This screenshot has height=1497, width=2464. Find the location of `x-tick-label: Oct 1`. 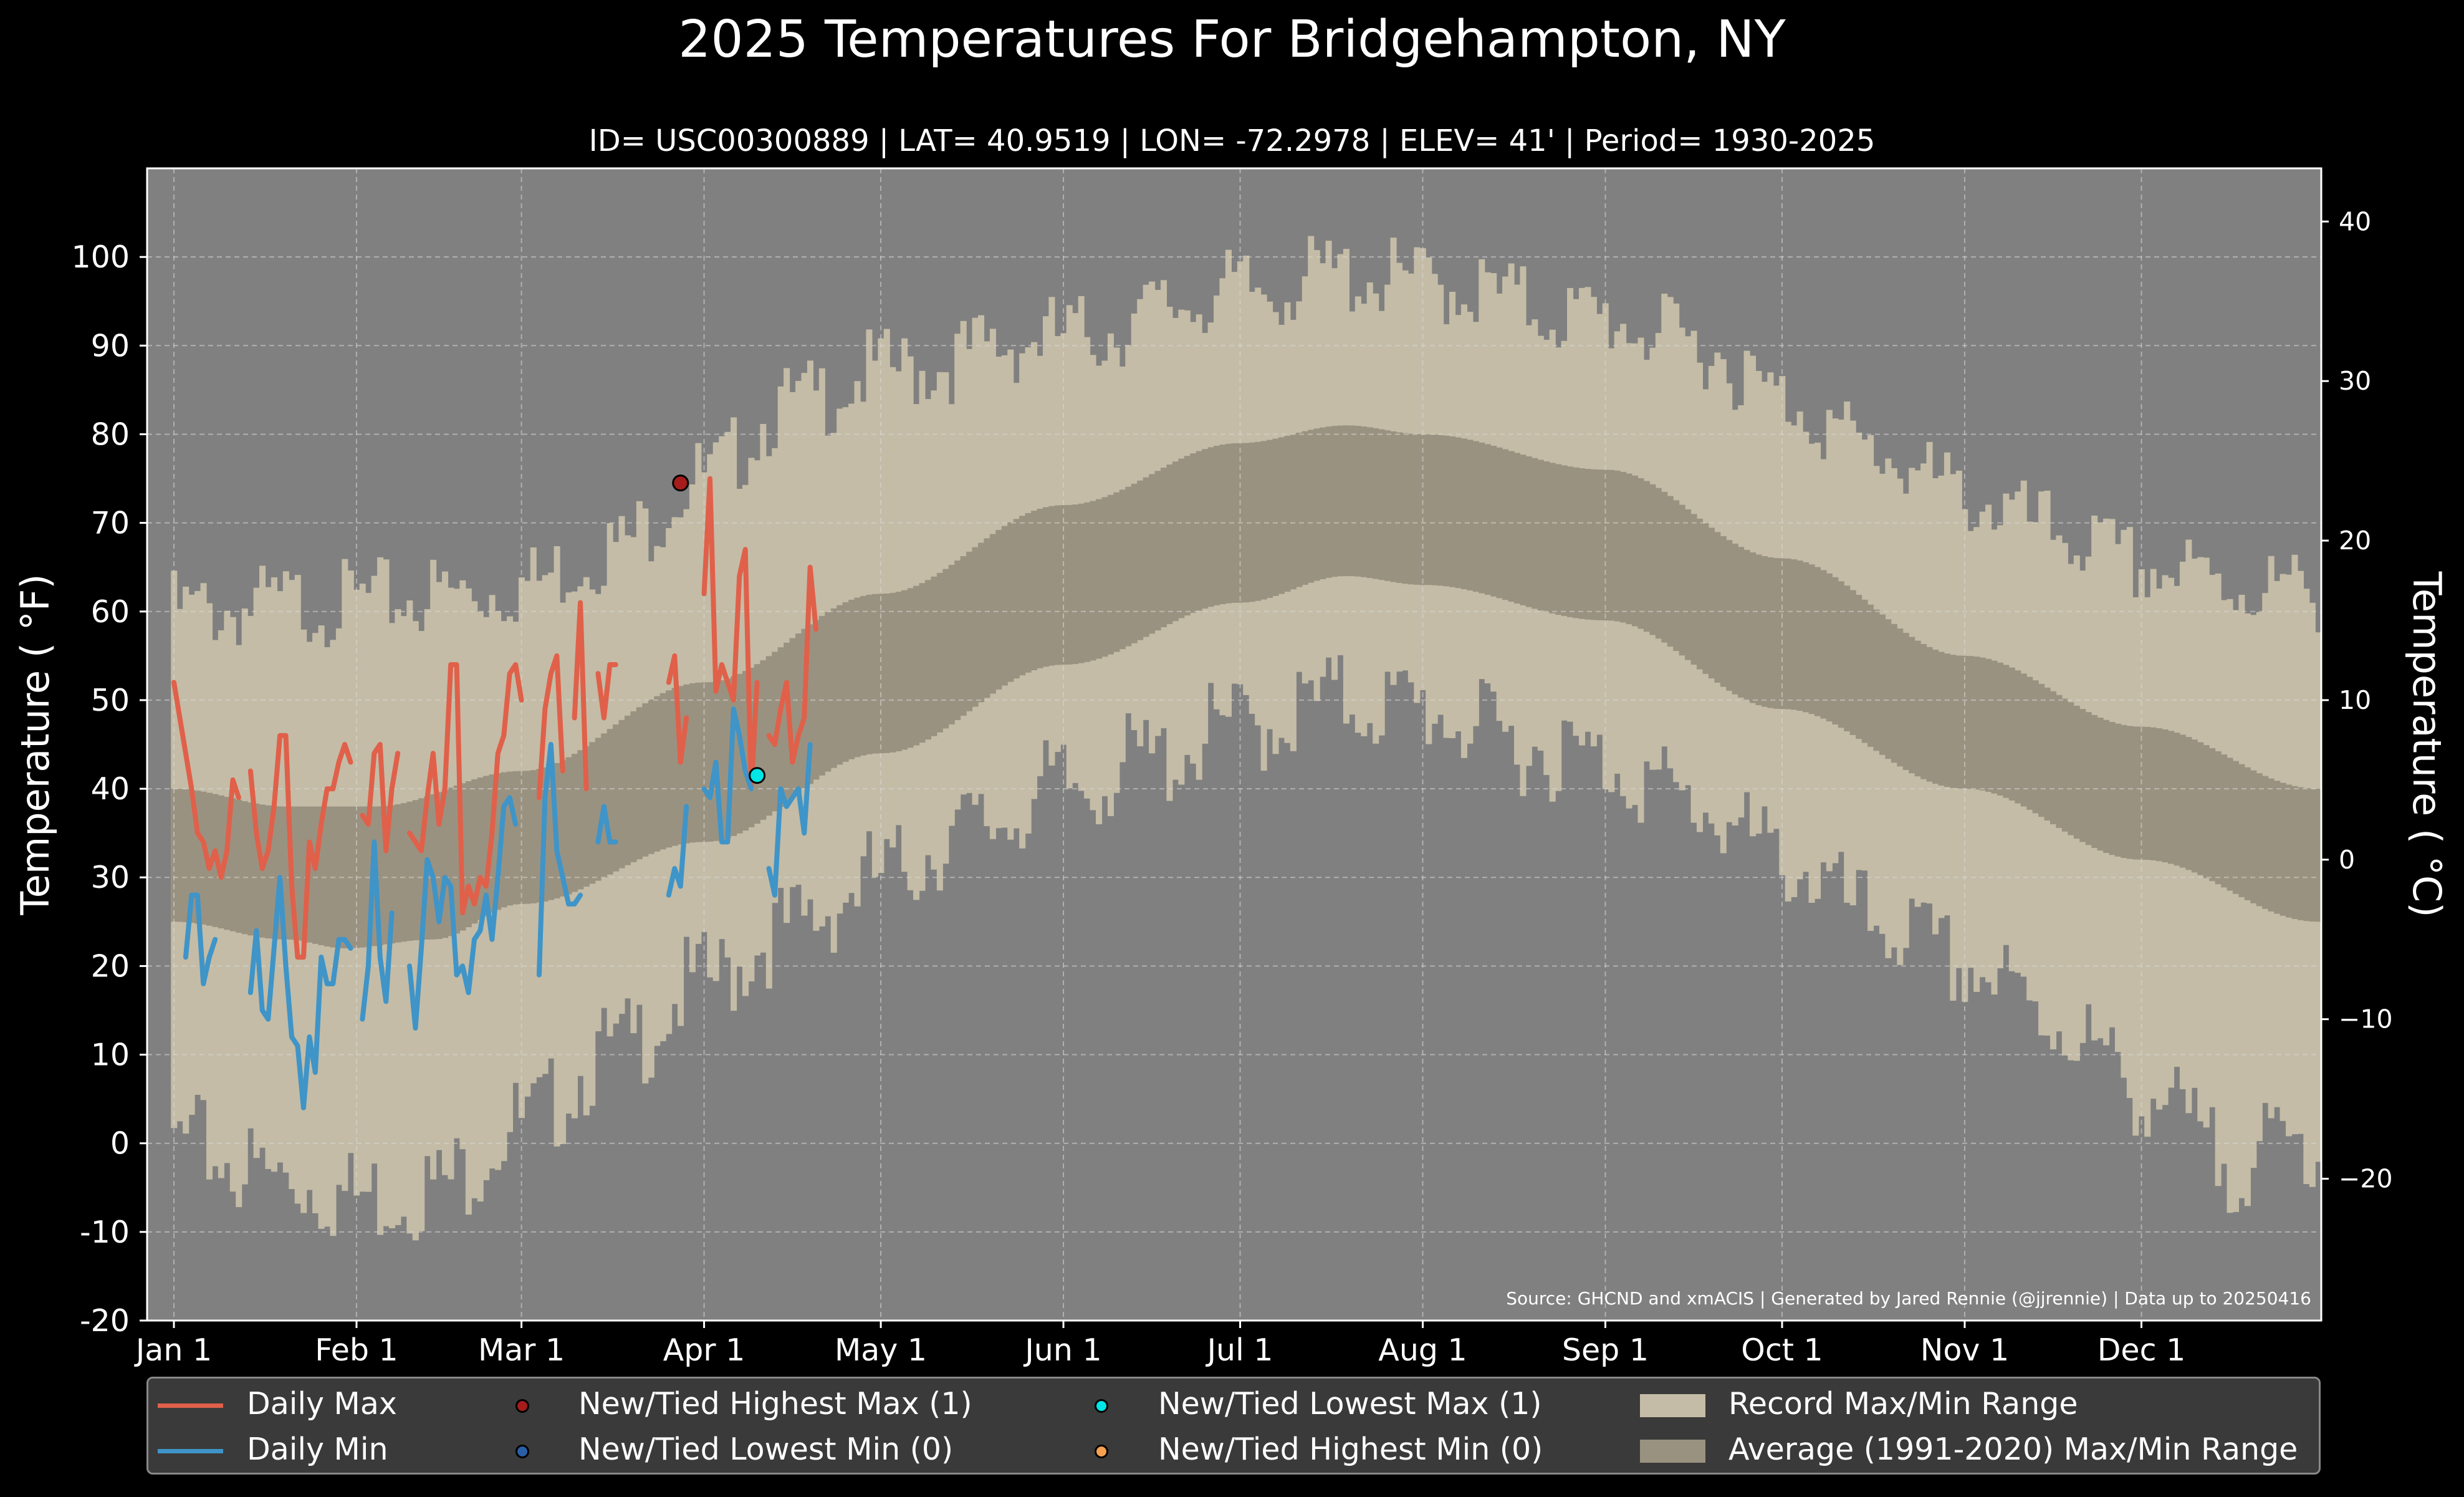

x-tick-label: Oct 1 is located at coordinates (1782, 1350).